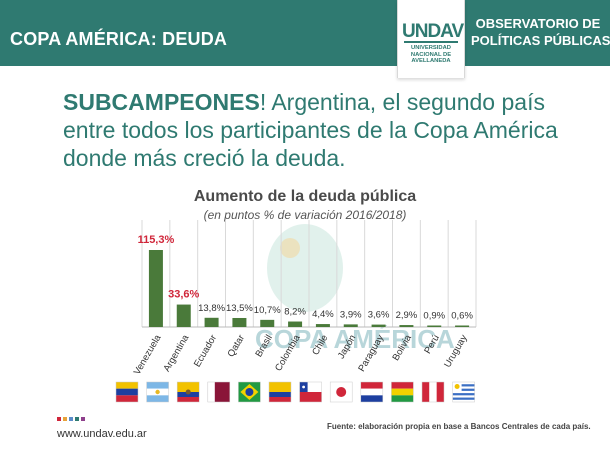  What do you see at coordinates (249, 392) in the screenshot?
I see `brazil-flag` at bounding box center [249, 392].